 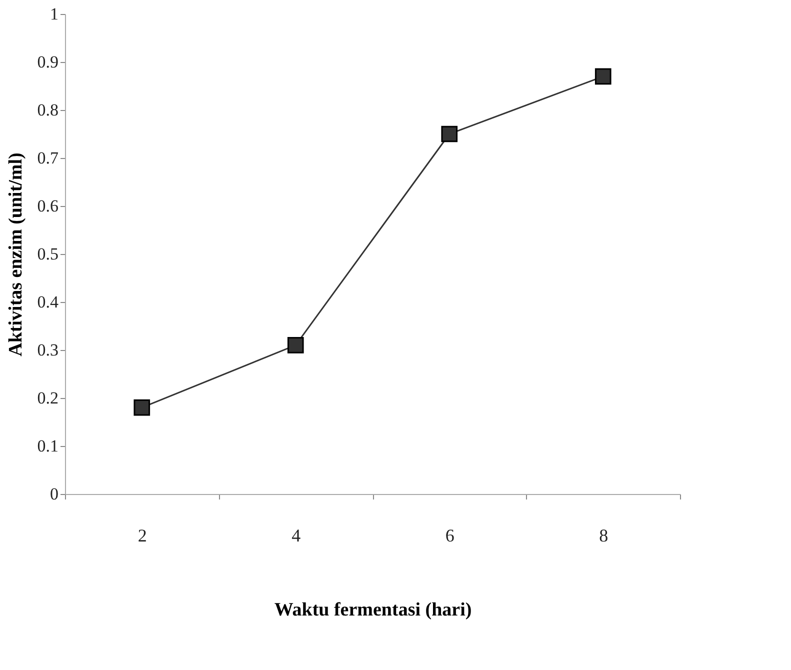 I want to click on y-tick-label: 1, so click(x=54, y=14).